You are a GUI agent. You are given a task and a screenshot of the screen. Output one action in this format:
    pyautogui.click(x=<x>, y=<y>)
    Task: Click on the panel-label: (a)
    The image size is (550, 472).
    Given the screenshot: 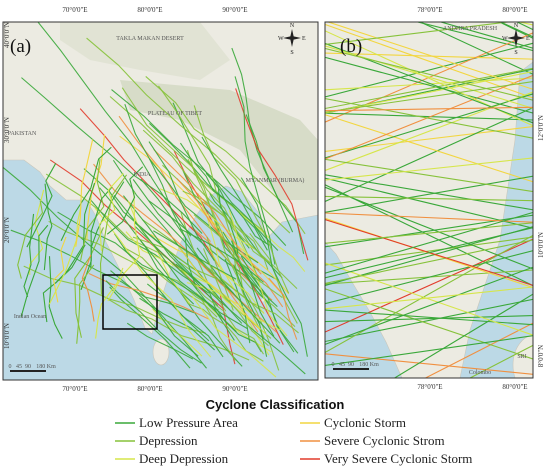 What is the action you would take?
    pyautogui.click(x=20, y=46)
    